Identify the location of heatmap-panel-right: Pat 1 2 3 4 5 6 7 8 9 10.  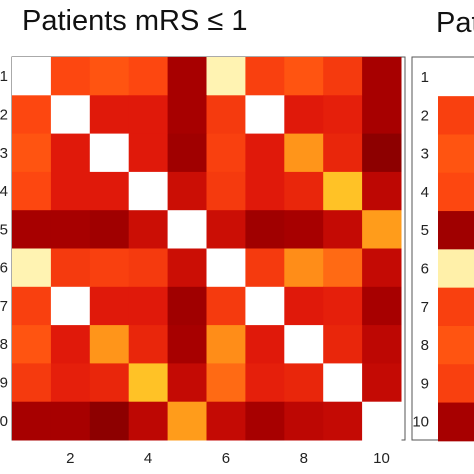
(442, 224).